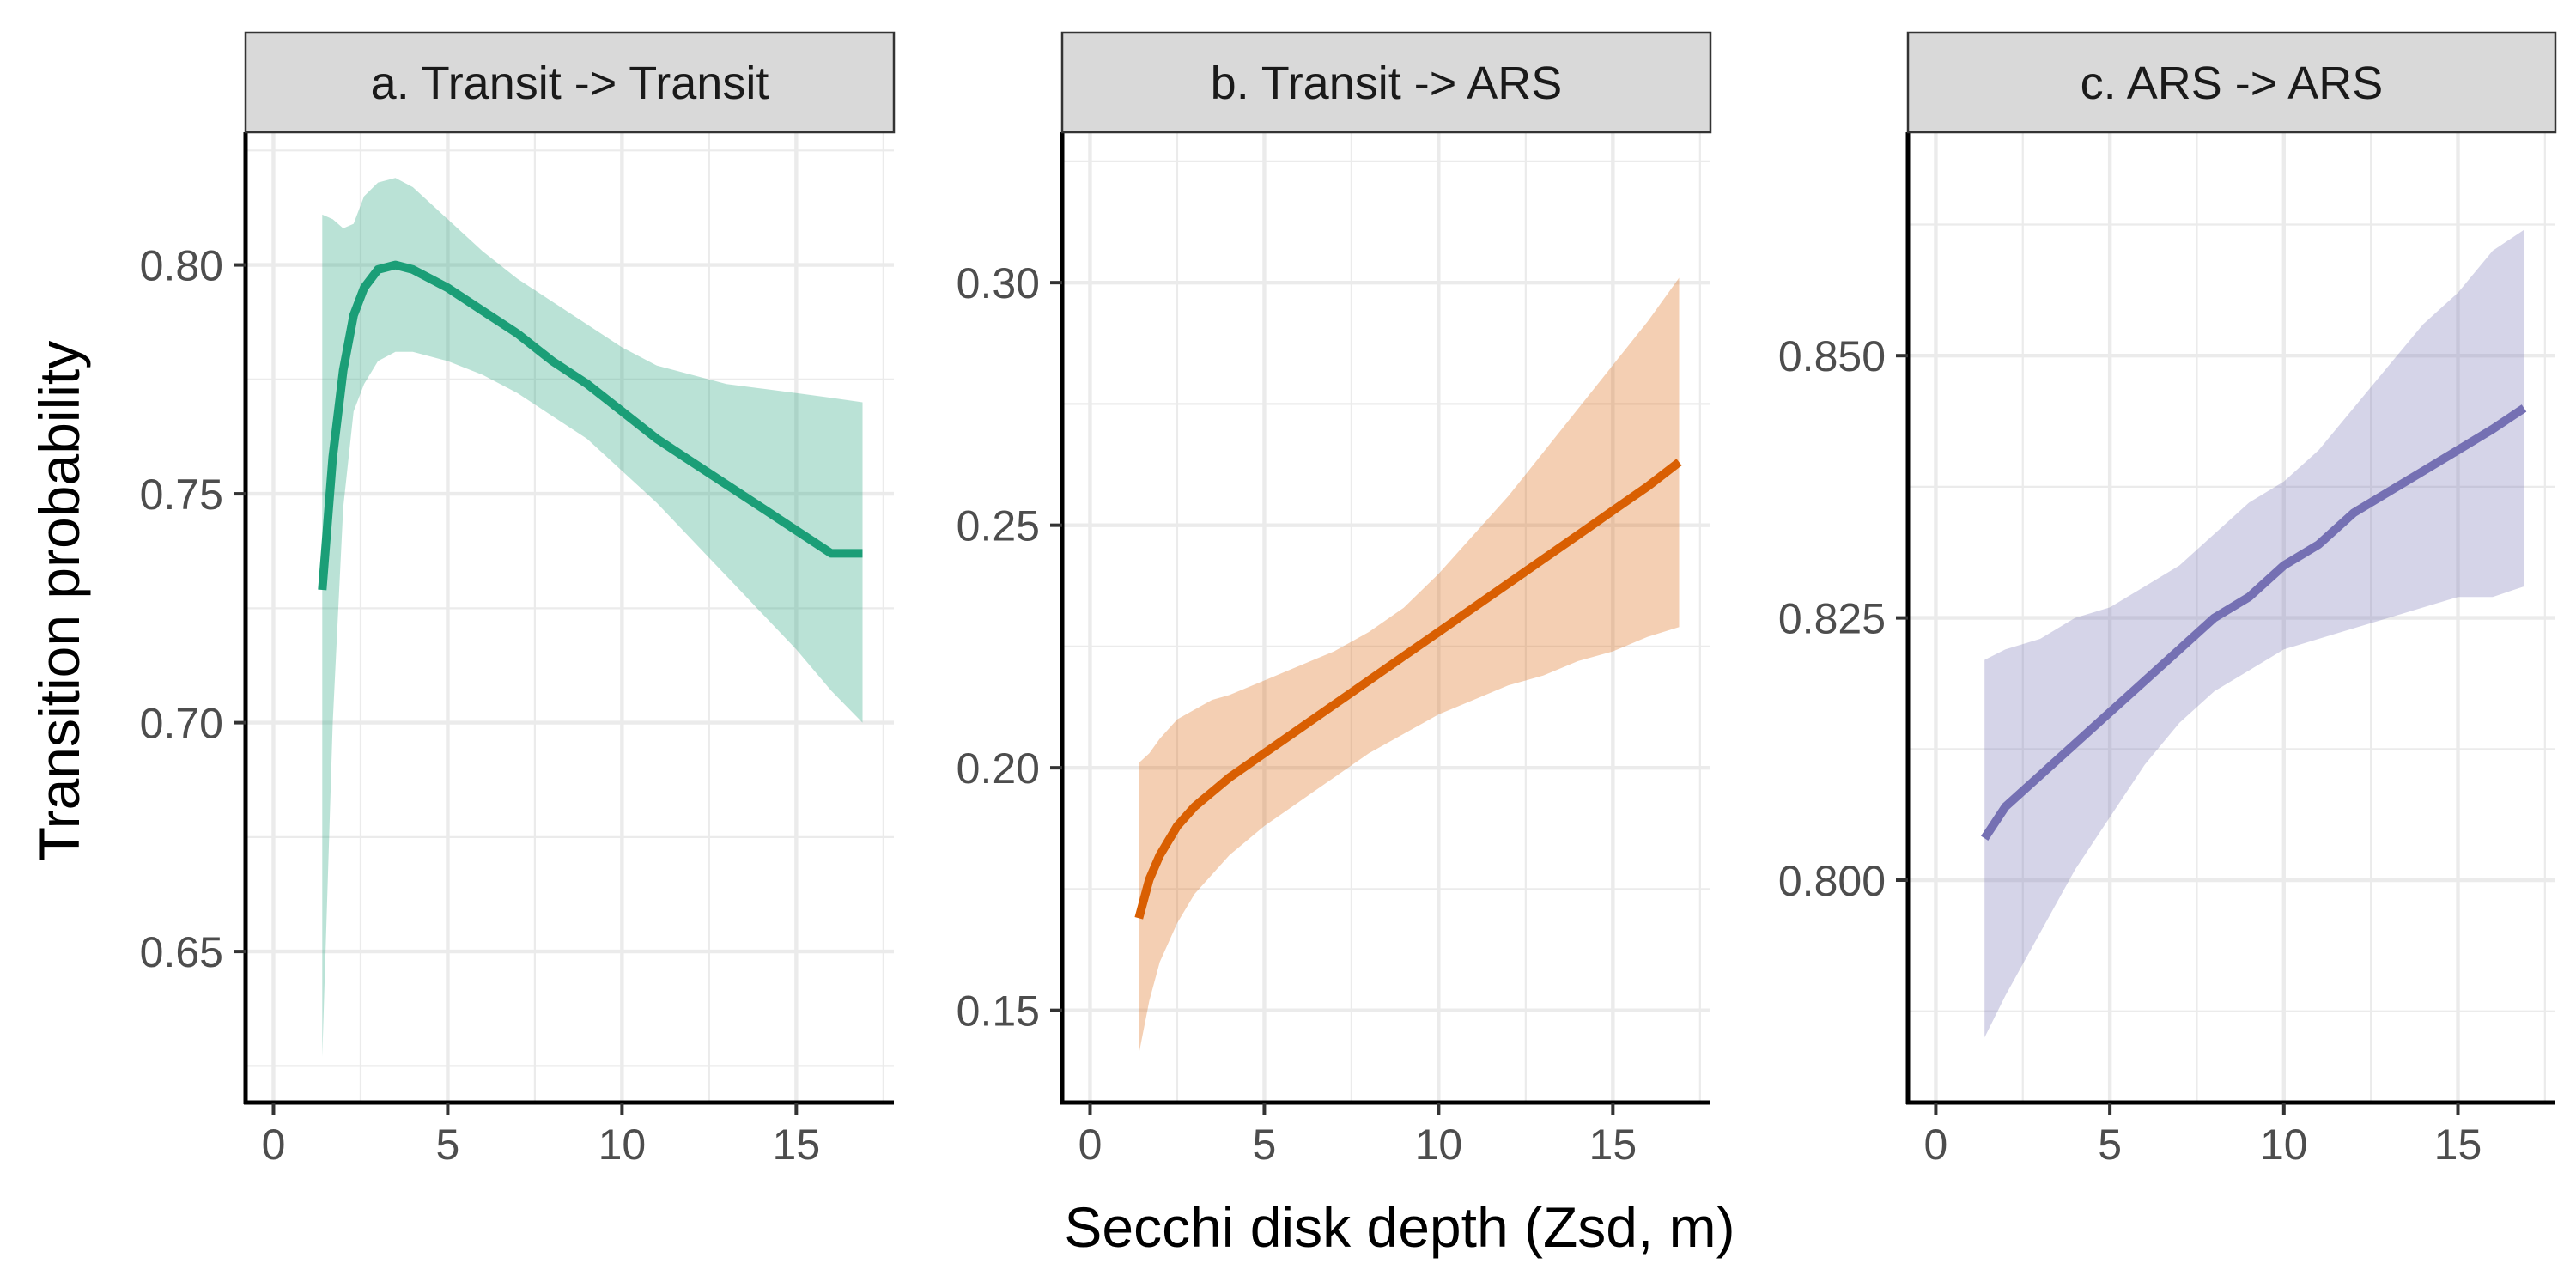 This screenshot has height=1288, width=2576. Describe the element at coordinates (181, 724) in the screenshot. I see `y-tick-label: 0.70` at that location.